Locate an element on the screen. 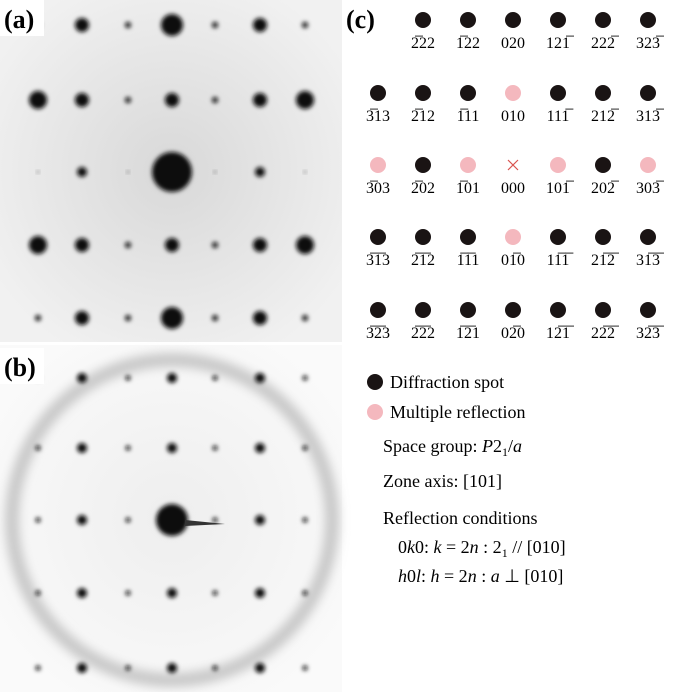 The width and height of the screenshot is (685, 692). text-segment: / is located at coordinates (510, 446).